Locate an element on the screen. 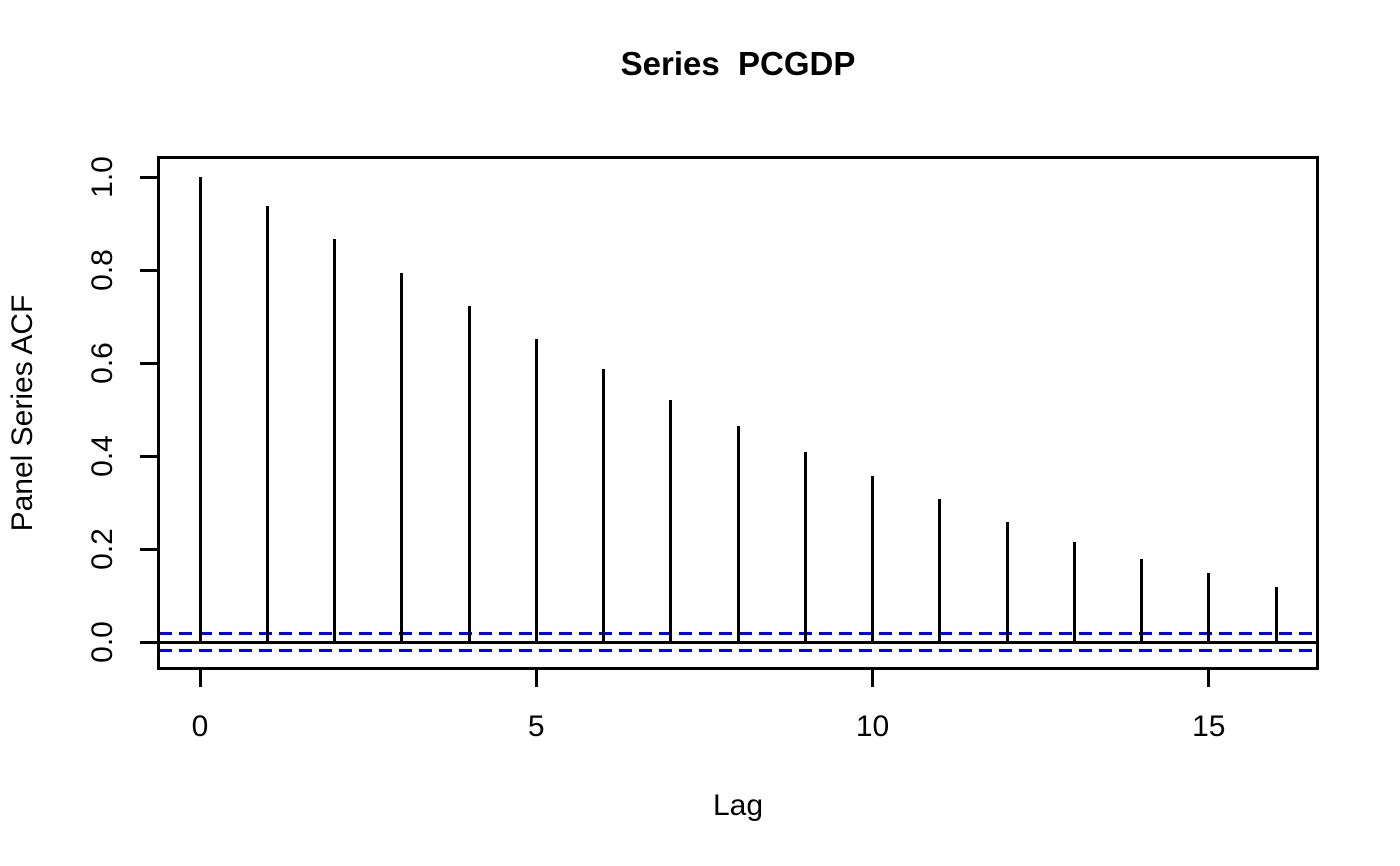  zero-reference-line is located at coordinates (738, 642).